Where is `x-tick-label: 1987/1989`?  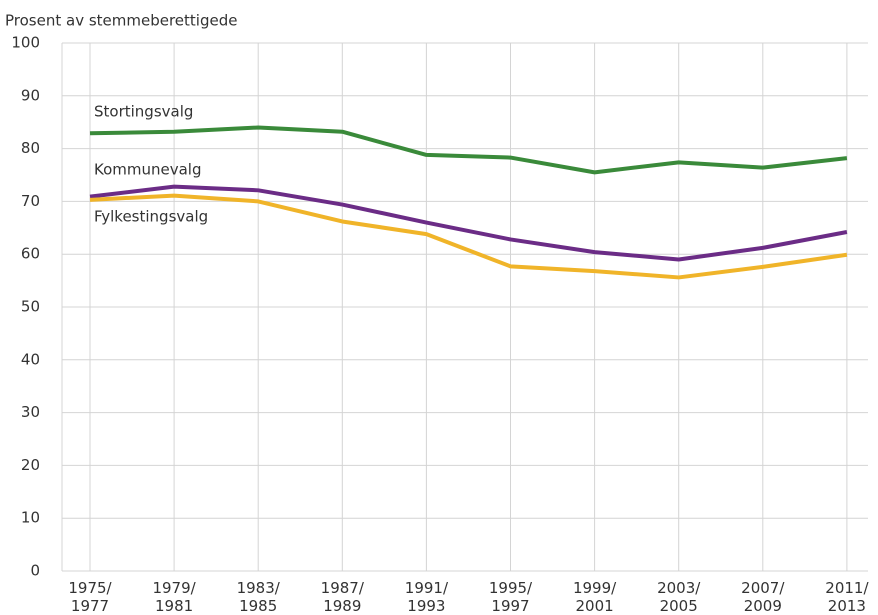
x-tick-label: 1987/1989 is located at coordinates (343, 597).